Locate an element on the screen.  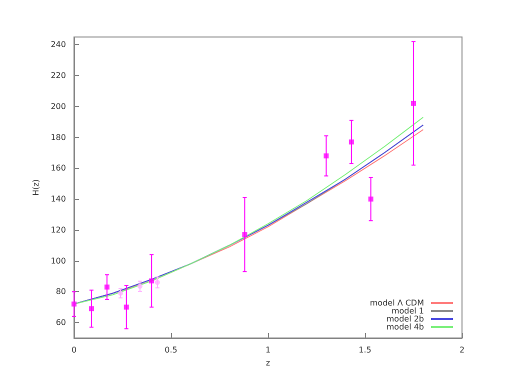
x-tick-label: 2 is located at coordinates (462, 350).